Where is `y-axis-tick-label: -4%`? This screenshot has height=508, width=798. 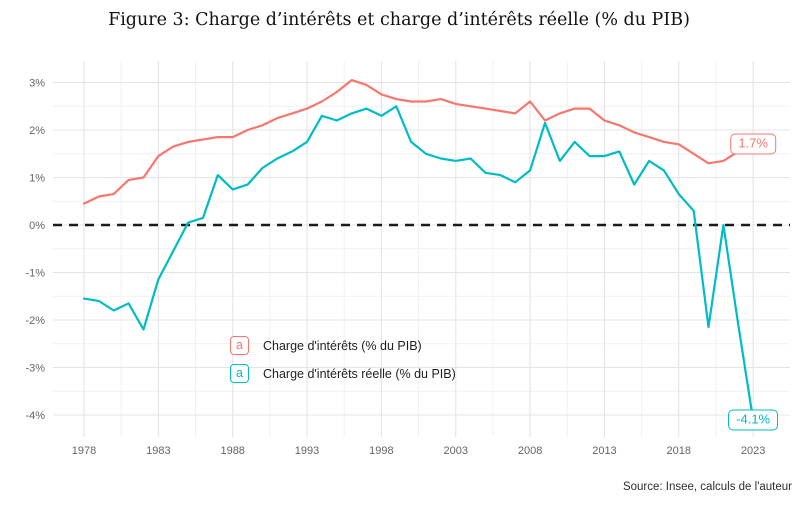
y-axis-tick-label: -4% is located at coordinates (35, 416).